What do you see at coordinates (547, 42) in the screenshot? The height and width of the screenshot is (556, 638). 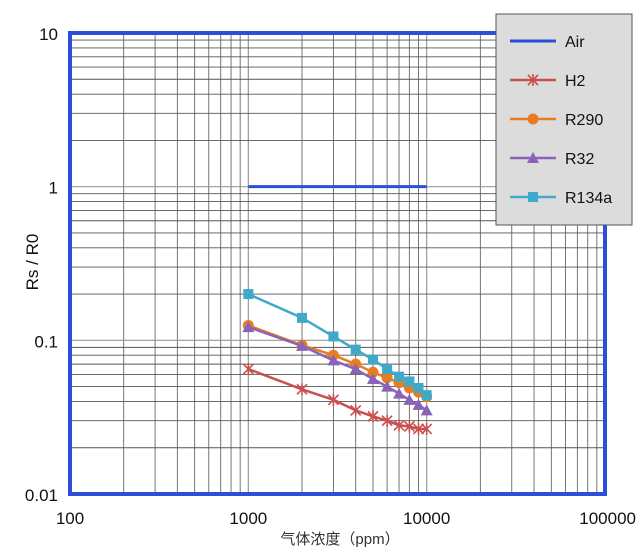 I see `legend-item-air: Air` at bounding box center [547, 42].